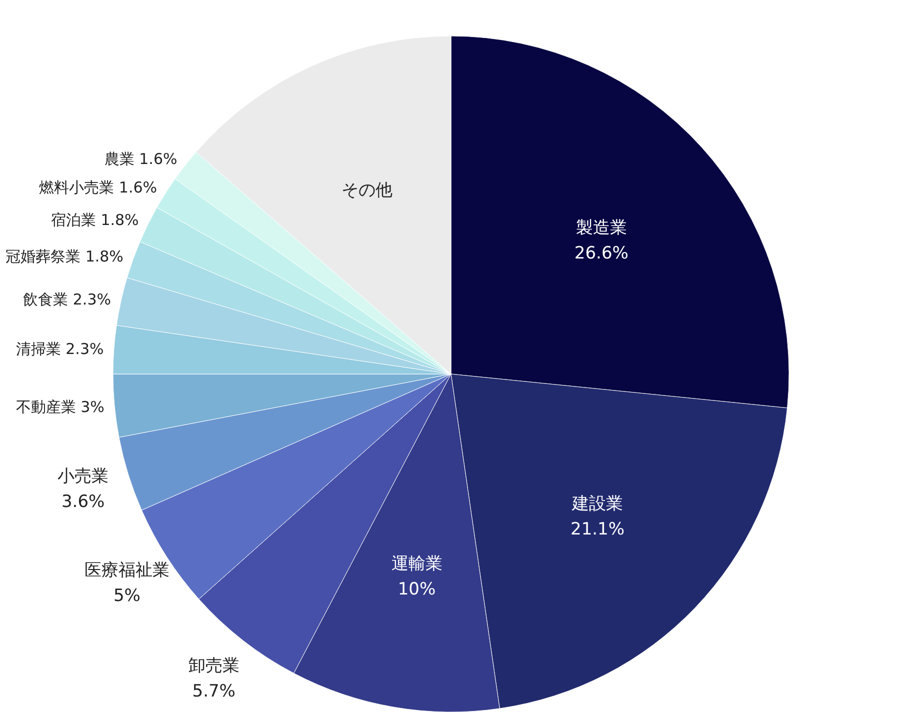 This screenshot has width=900, height=712. Describe the element at coordinates (597, 530) in the screenshot. I see `data-label: 21.1%` at that location.